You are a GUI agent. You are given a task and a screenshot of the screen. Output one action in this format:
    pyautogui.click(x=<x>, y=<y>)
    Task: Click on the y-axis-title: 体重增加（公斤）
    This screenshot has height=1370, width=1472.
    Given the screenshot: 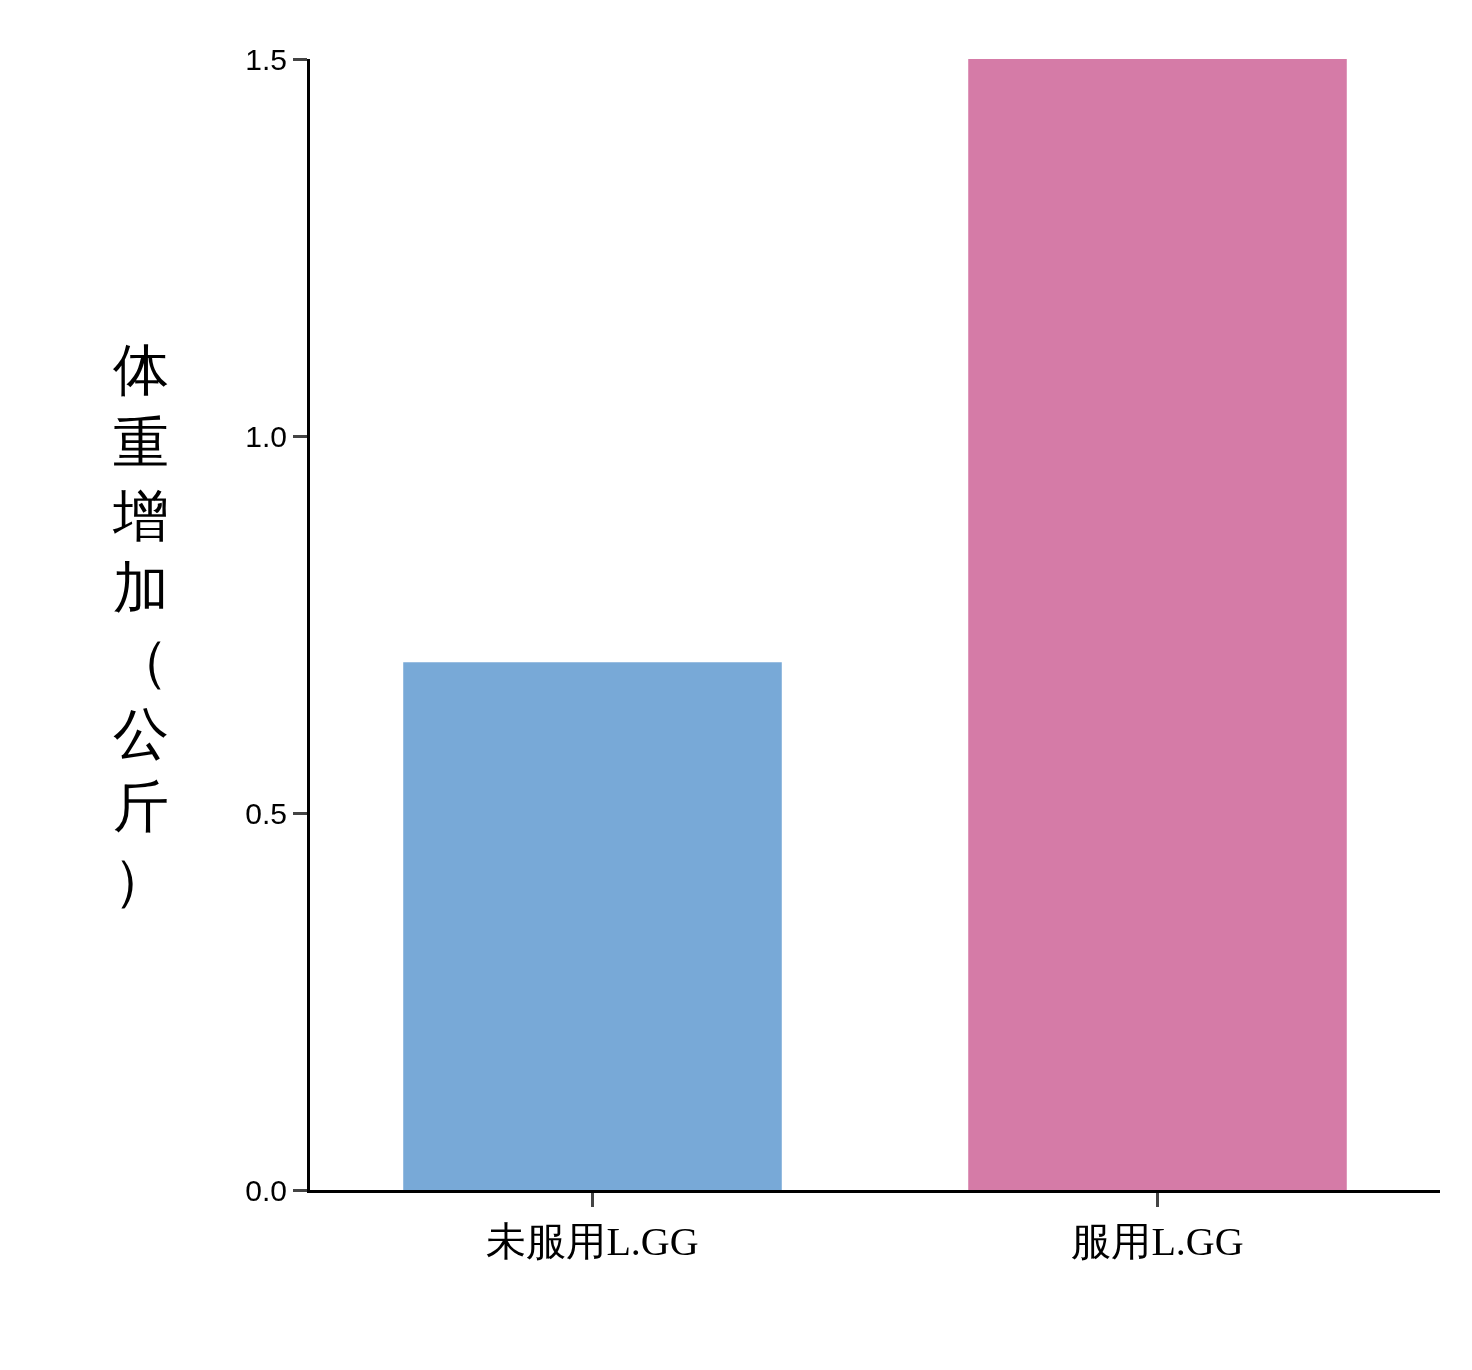 What is the action you would take?
    pyautogui.click(x=140, y=625)
    